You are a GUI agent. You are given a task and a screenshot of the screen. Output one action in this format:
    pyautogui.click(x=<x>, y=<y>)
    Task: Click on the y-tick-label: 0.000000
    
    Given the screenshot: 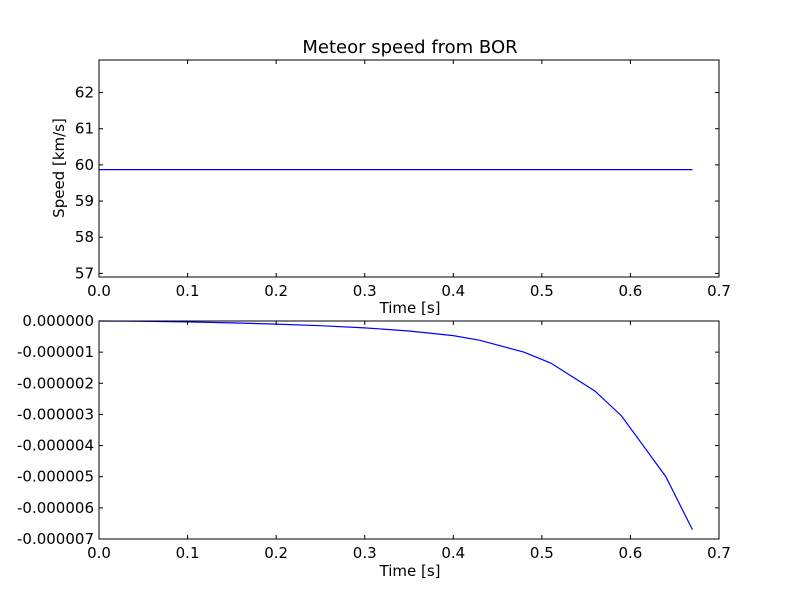 What is the action you would take?
    pyautogui.click(x=58, y=321)
    